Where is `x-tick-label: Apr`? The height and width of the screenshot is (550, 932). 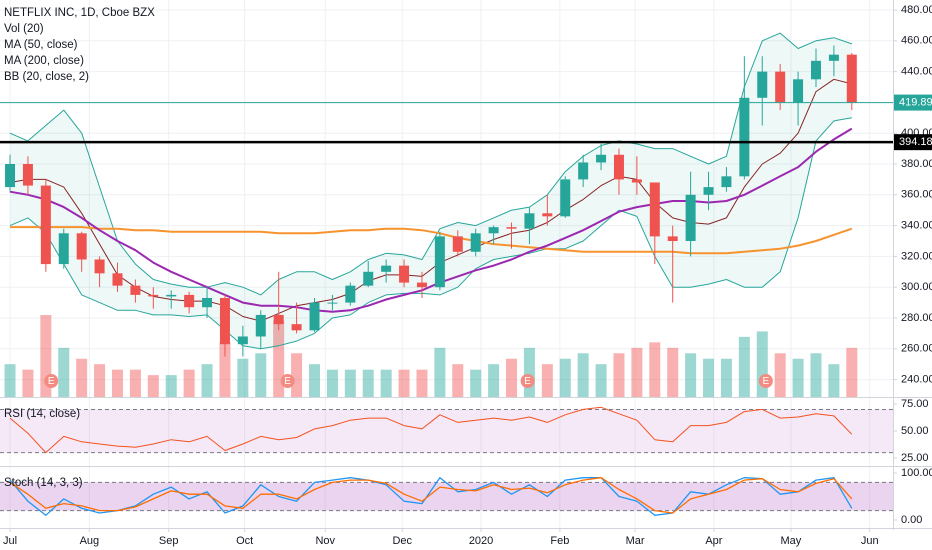
x-tick-label: Apr is located at coordinates (713, 541).